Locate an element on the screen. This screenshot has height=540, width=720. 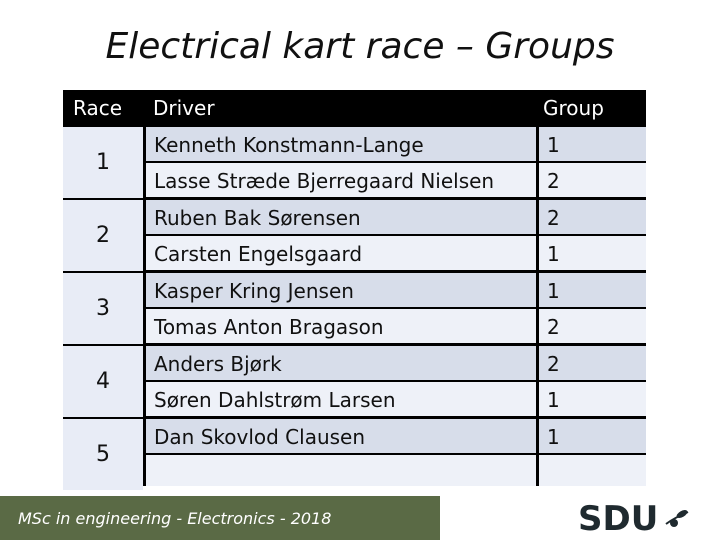
footer-bar: MSc in engineering - Electronics - 2018 is located at coordinates (220, 518).